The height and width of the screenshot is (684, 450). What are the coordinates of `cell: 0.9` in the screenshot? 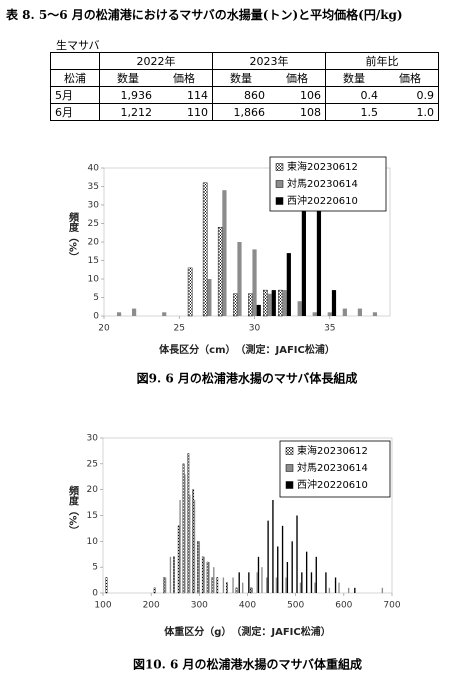 It's located at (410, 95).